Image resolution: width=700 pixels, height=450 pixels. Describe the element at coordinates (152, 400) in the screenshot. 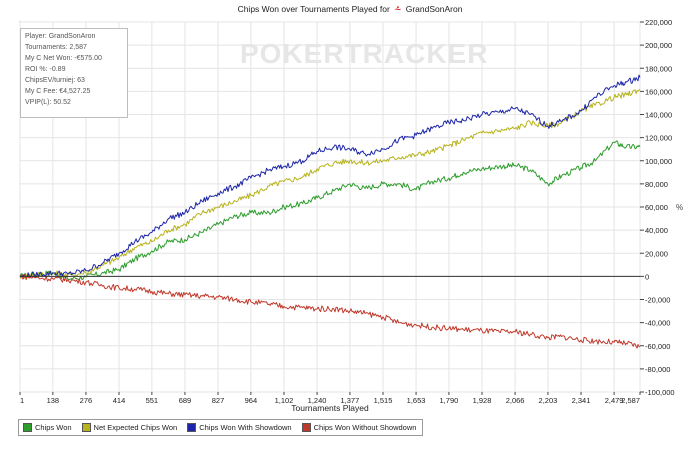

I see `x-tick-label: 551` at that location.